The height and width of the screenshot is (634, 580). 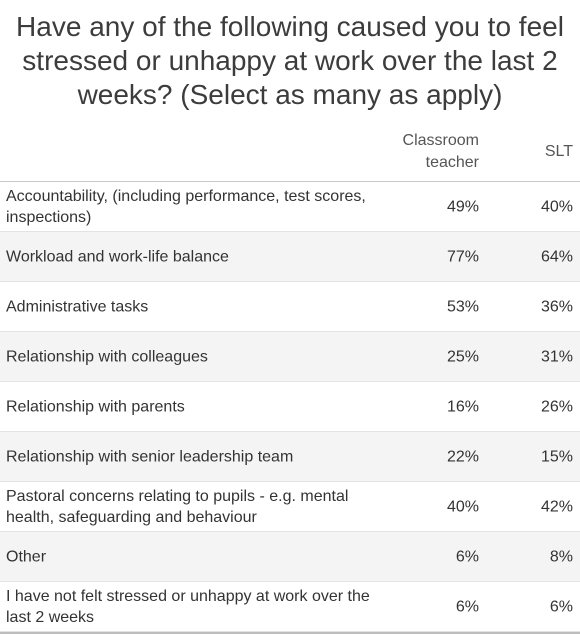 What do you see at coordinates (290, 557) in the screenshot?
I see `table-row: Other 6% 8%` at bounding box center [290, 557].